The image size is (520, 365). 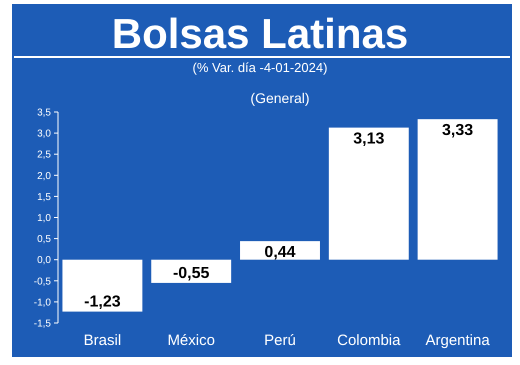 I want to click on y-tick-label: -1,5, so click(x=43, y=324).